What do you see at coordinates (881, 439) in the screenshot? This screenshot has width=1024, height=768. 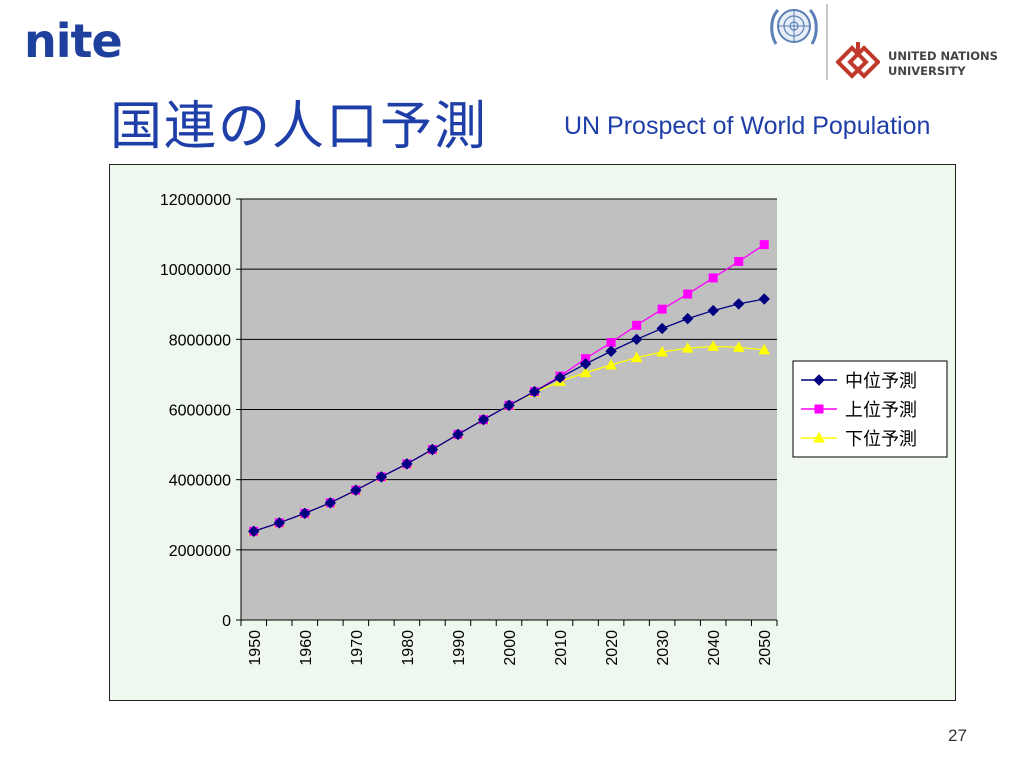 I see `legend-label: 下位予測` at bounding box center [881, 439].